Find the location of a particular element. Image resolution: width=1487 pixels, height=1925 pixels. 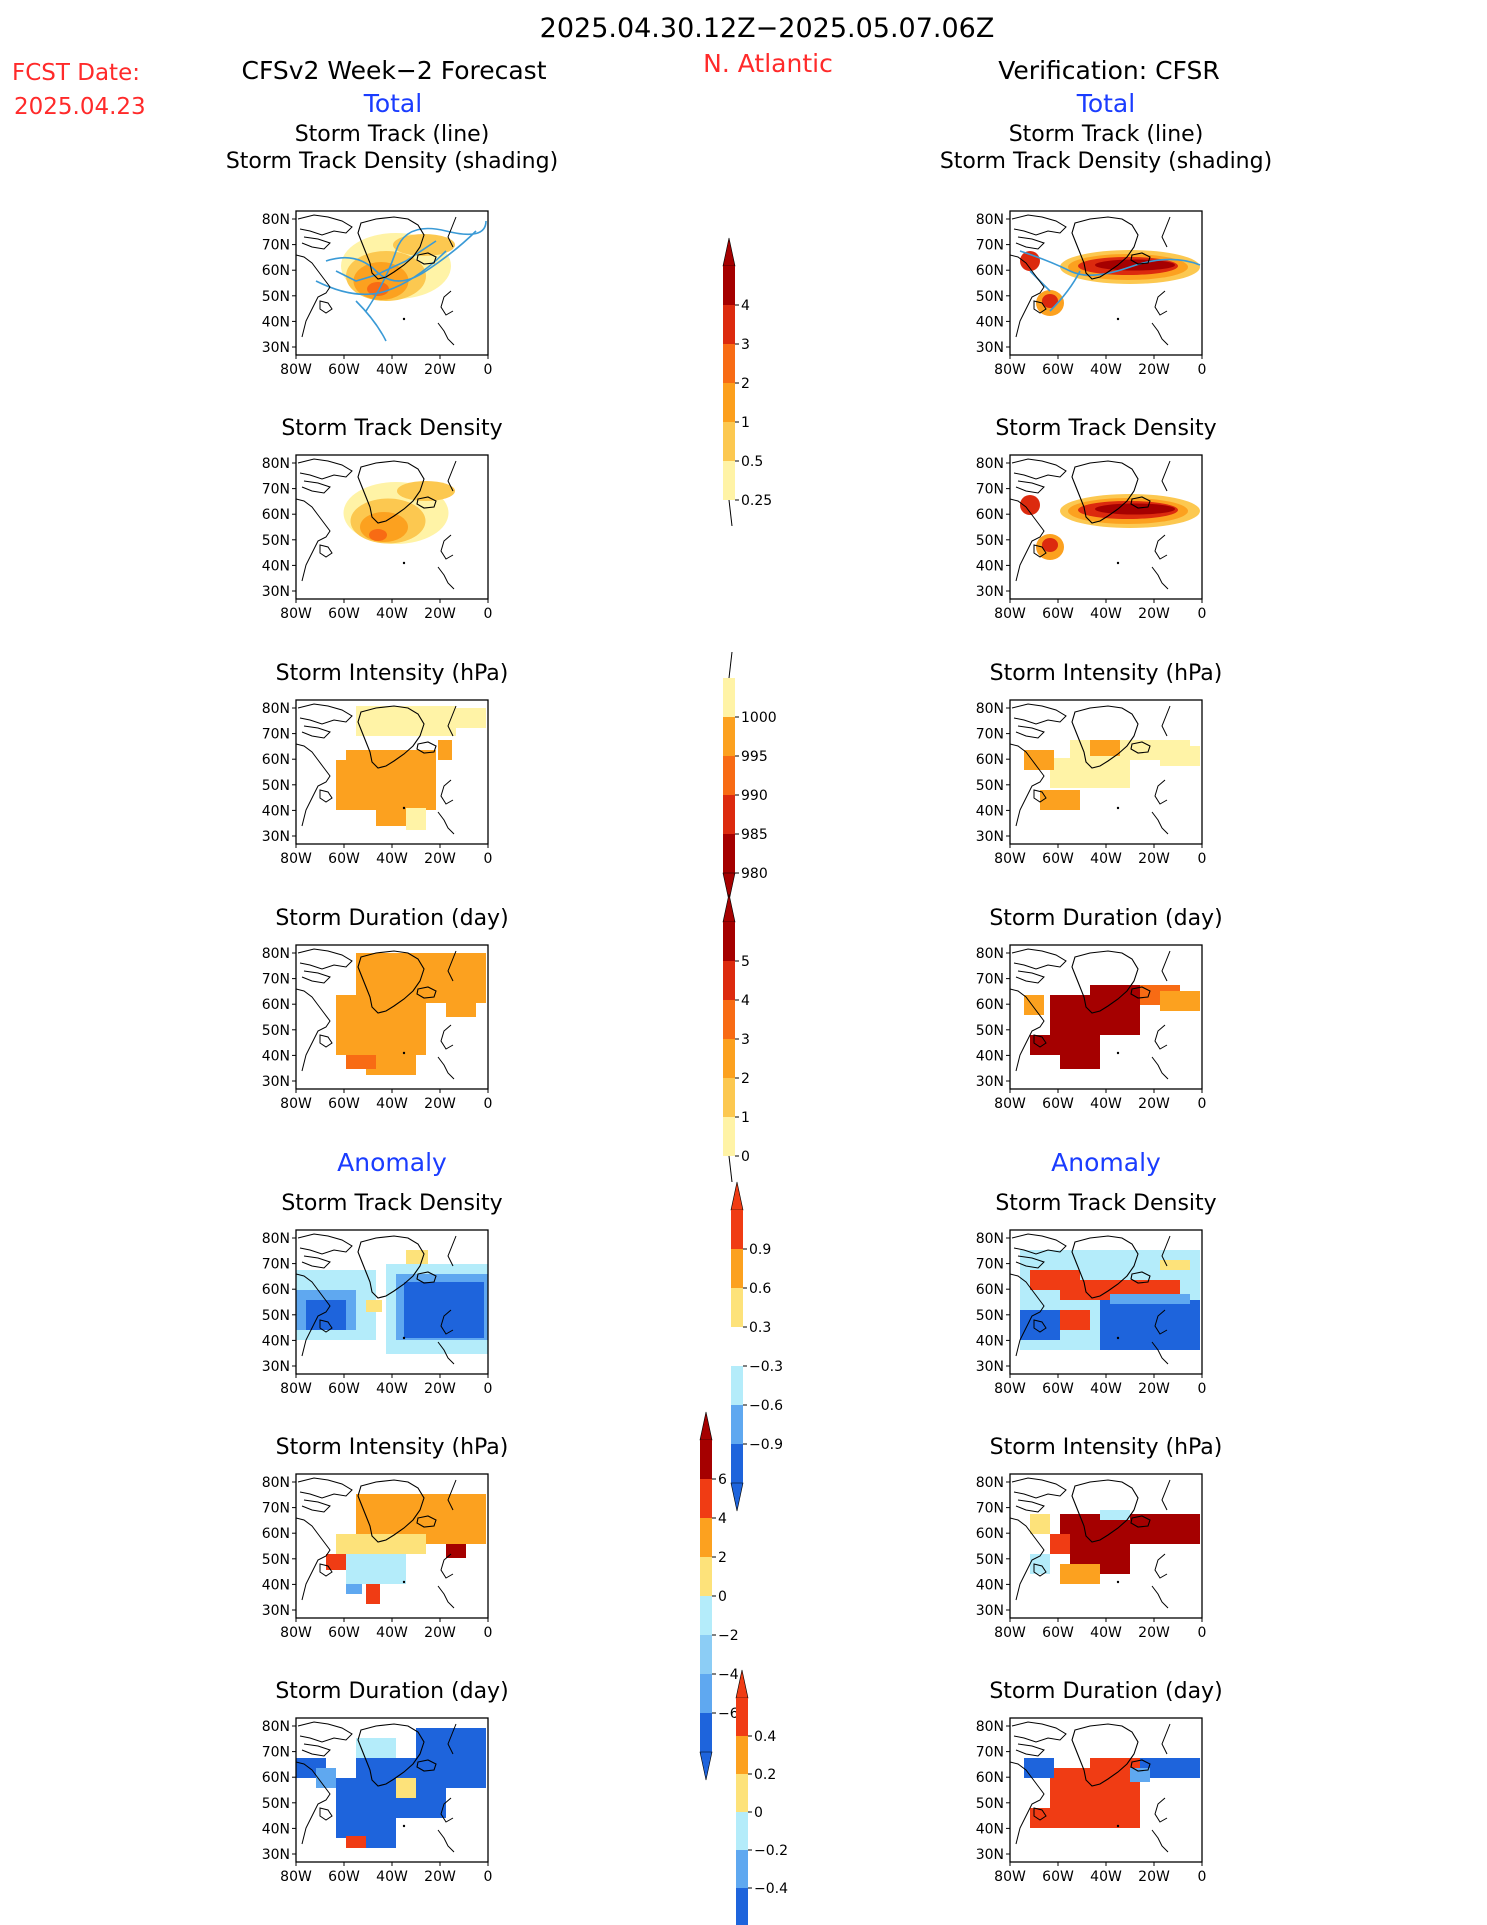

panel-title: Storm Intensity (hPa) is located at coordinates (1106, 673).